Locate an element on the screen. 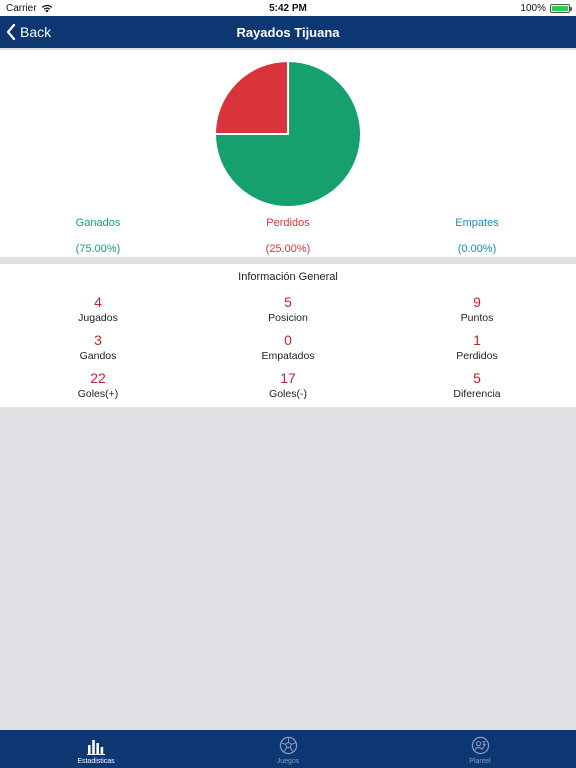 The height and width of the screenshot is (768, 576). stat-value: 17 is located at coordinates (288, 378).